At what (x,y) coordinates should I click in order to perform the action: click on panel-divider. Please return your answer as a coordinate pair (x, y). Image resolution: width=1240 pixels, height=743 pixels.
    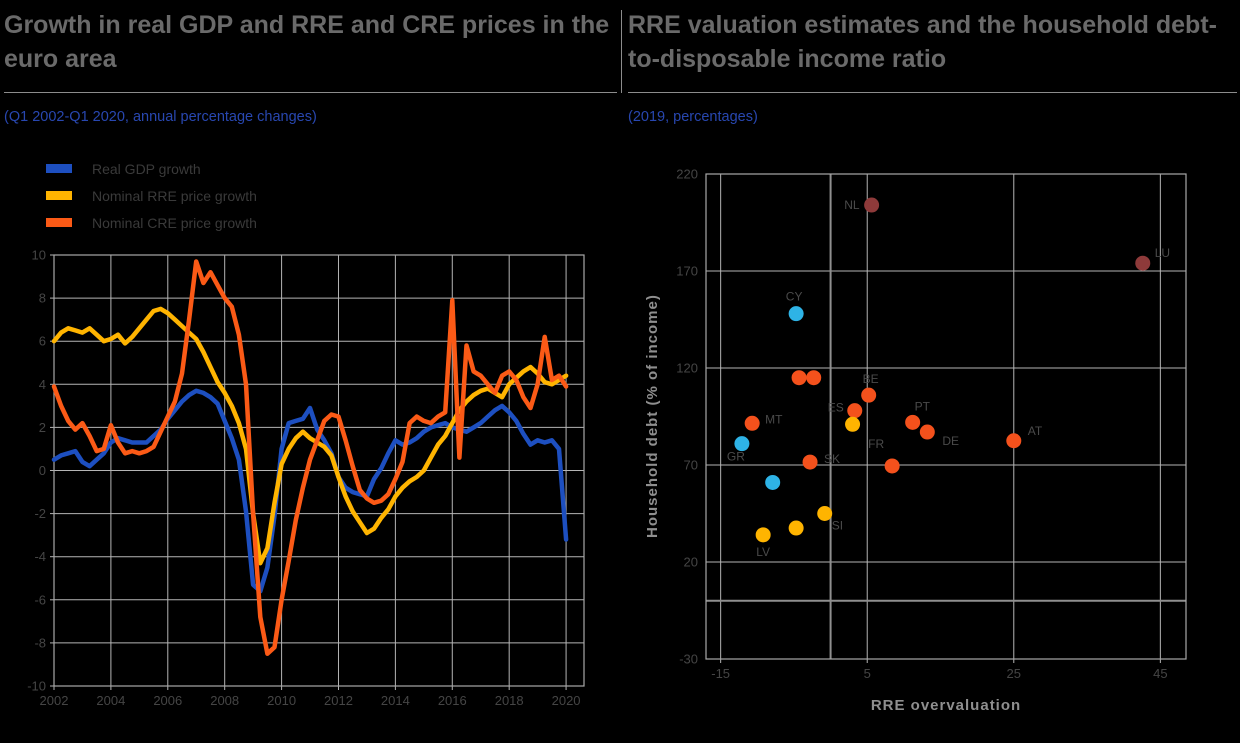
    Looking at the image, I should click on (621, 51).